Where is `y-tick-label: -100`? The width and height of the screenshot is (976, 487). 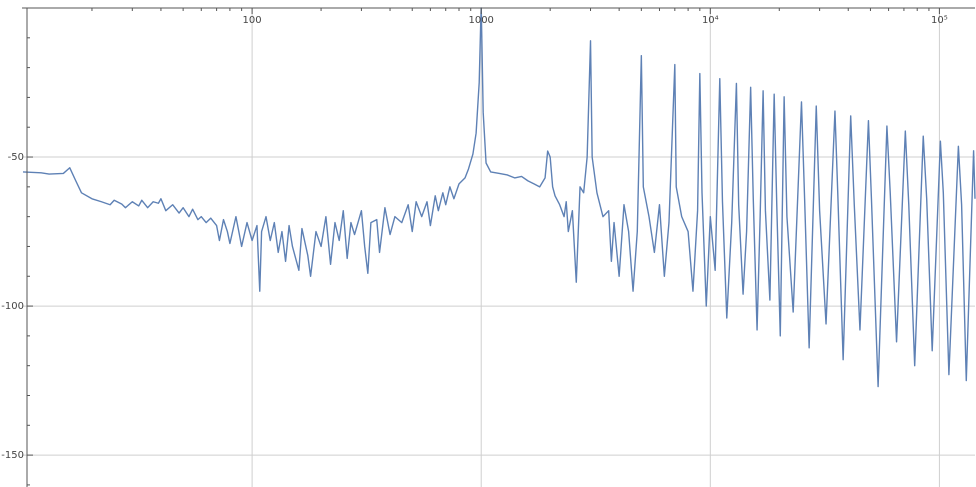 y-tick-label: -100 is located at coordinates (12, 306).